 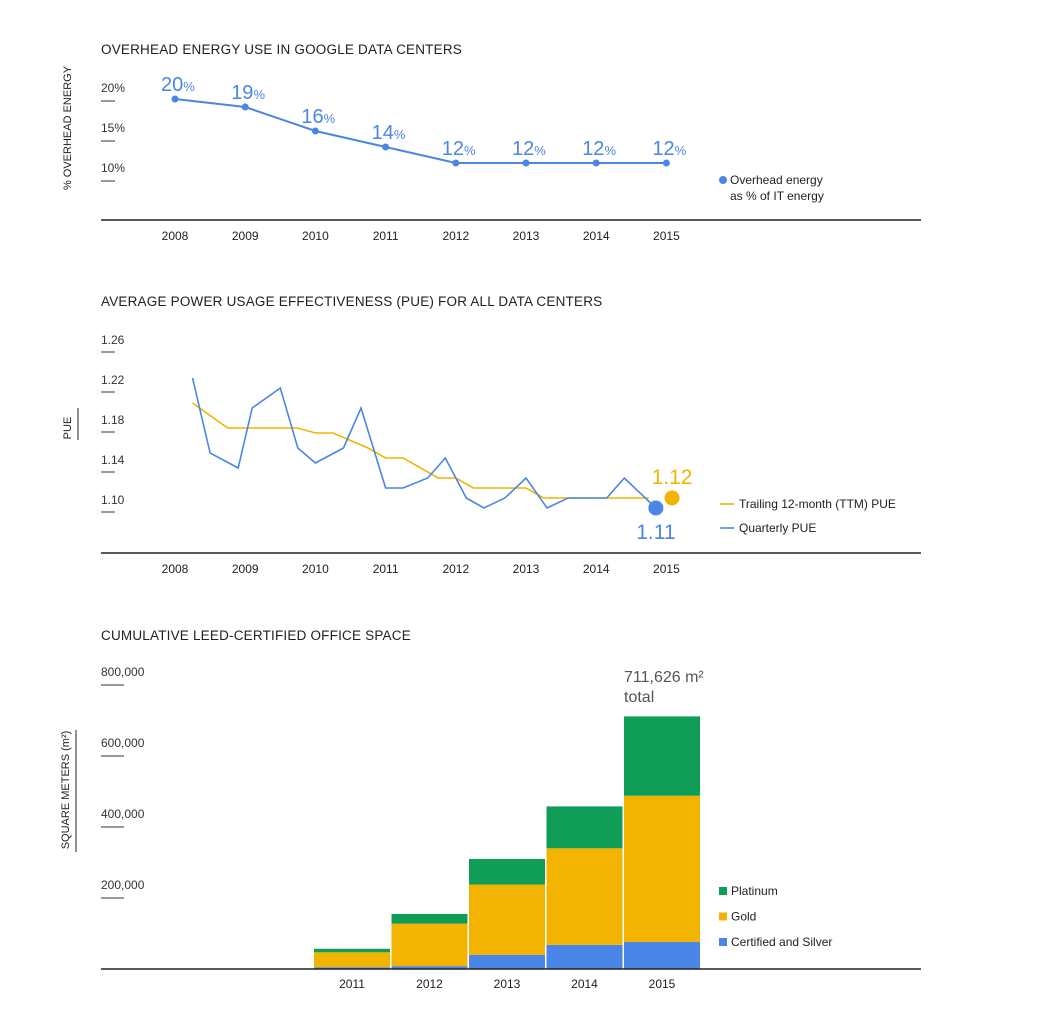 What do you see at coordinates (584, 984) in the screenshot?
I see `leed-x-tick-label: 2014` at bounding box center [584, 984].